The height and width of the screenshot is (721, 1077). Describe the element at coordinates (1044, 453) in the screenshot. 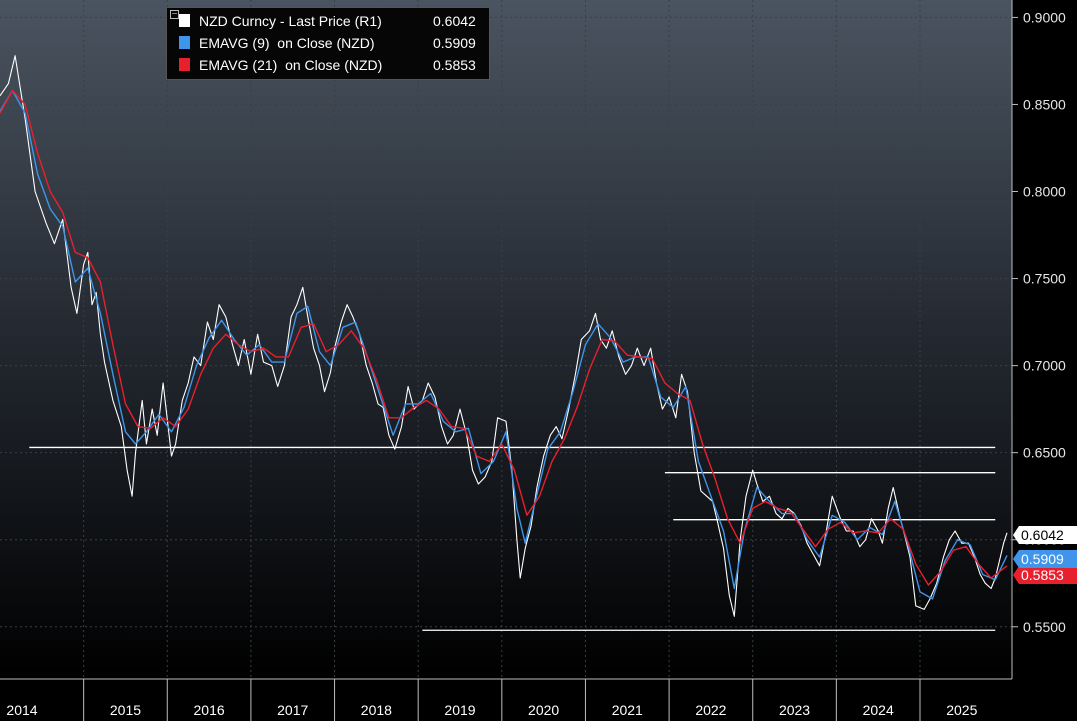

I see `y-tick-label: 0.6500` at that location.